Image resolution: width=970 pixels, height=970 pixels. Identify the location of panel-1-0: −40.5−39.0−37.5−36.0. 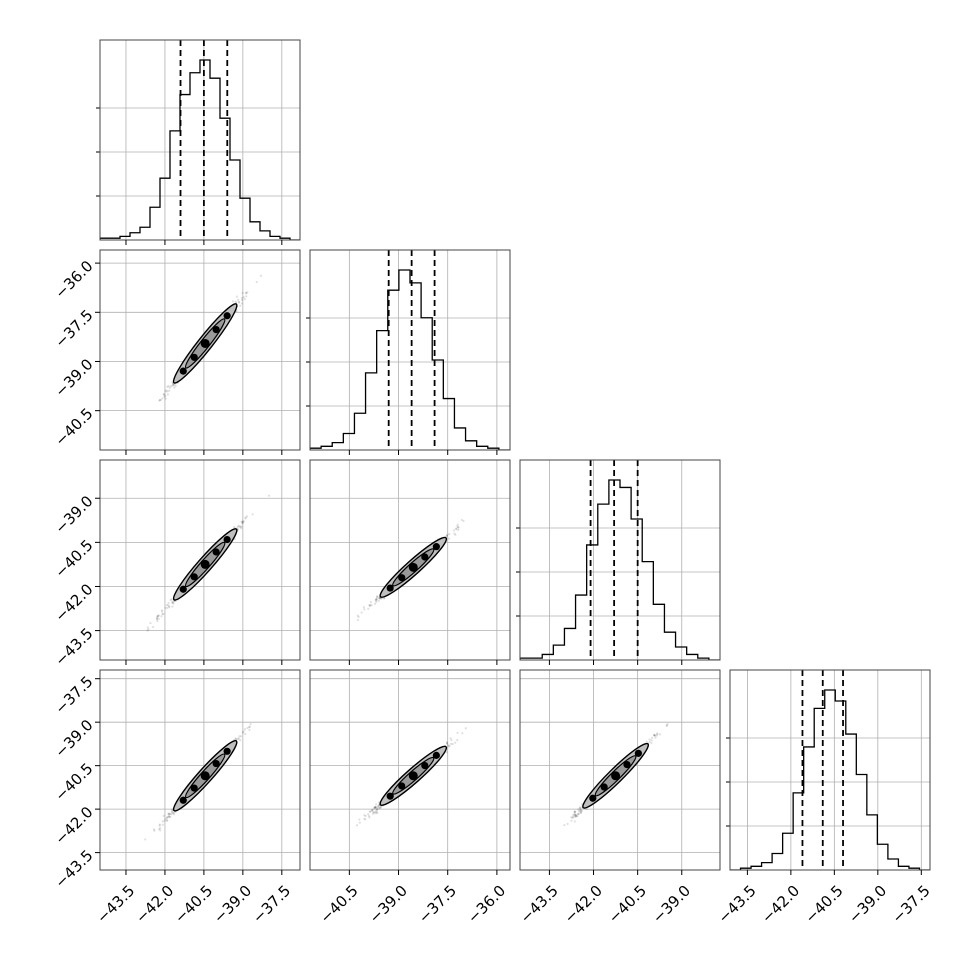
(176, 352).